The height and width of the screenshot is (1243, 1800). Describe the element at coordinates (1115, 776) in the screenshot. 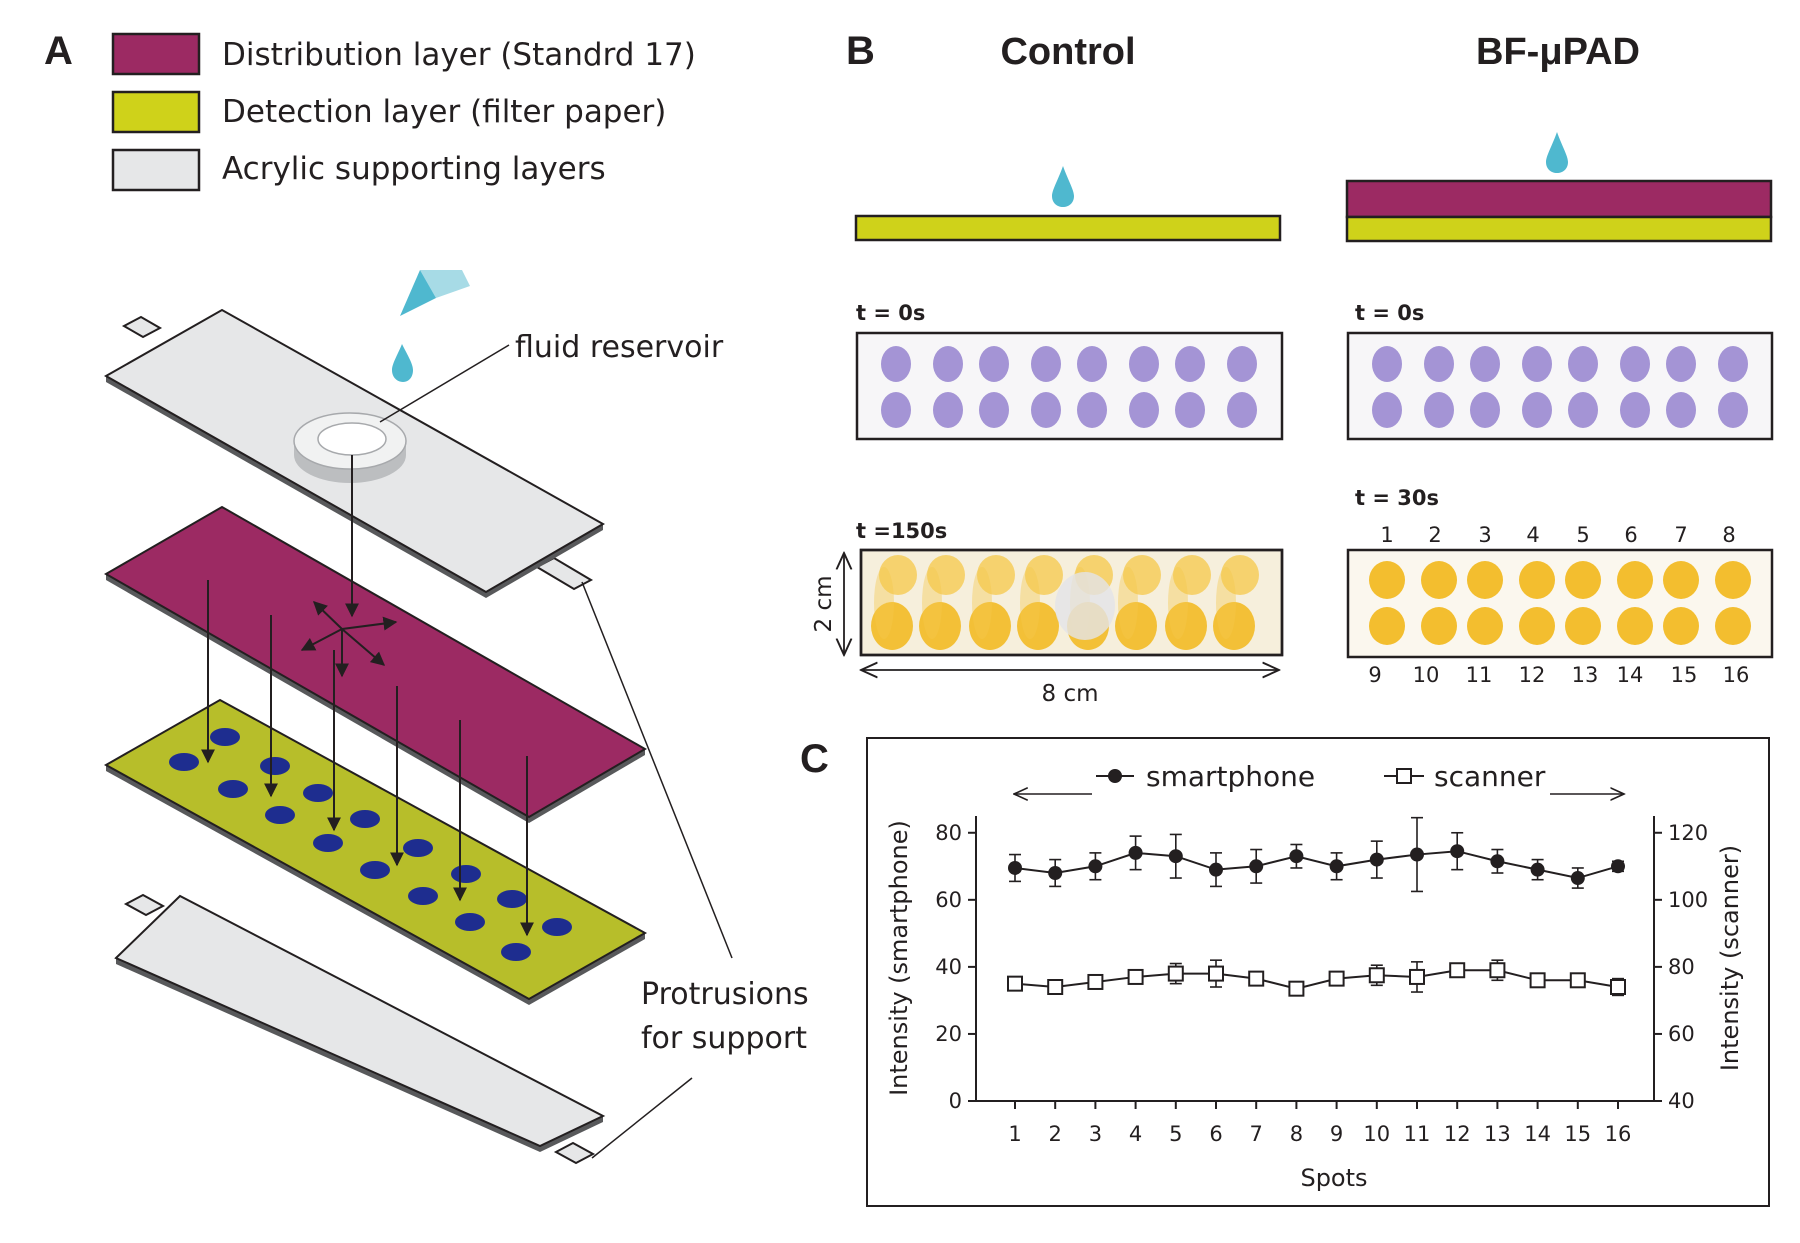

I see `legend-smartphone-marker` at that location.